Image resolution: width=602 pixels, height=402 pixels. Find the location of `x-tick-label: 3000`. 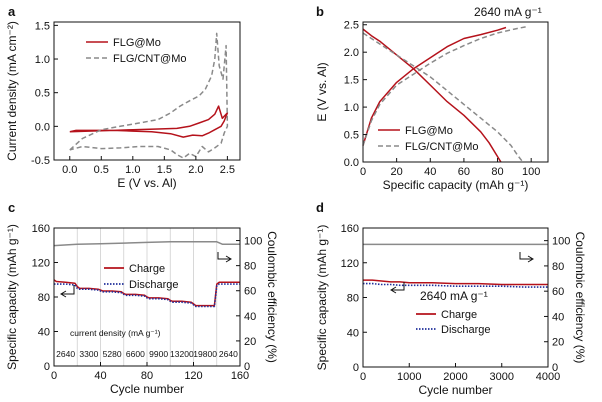

x-tick-label: 3000 is located at coordinates (502, 377).